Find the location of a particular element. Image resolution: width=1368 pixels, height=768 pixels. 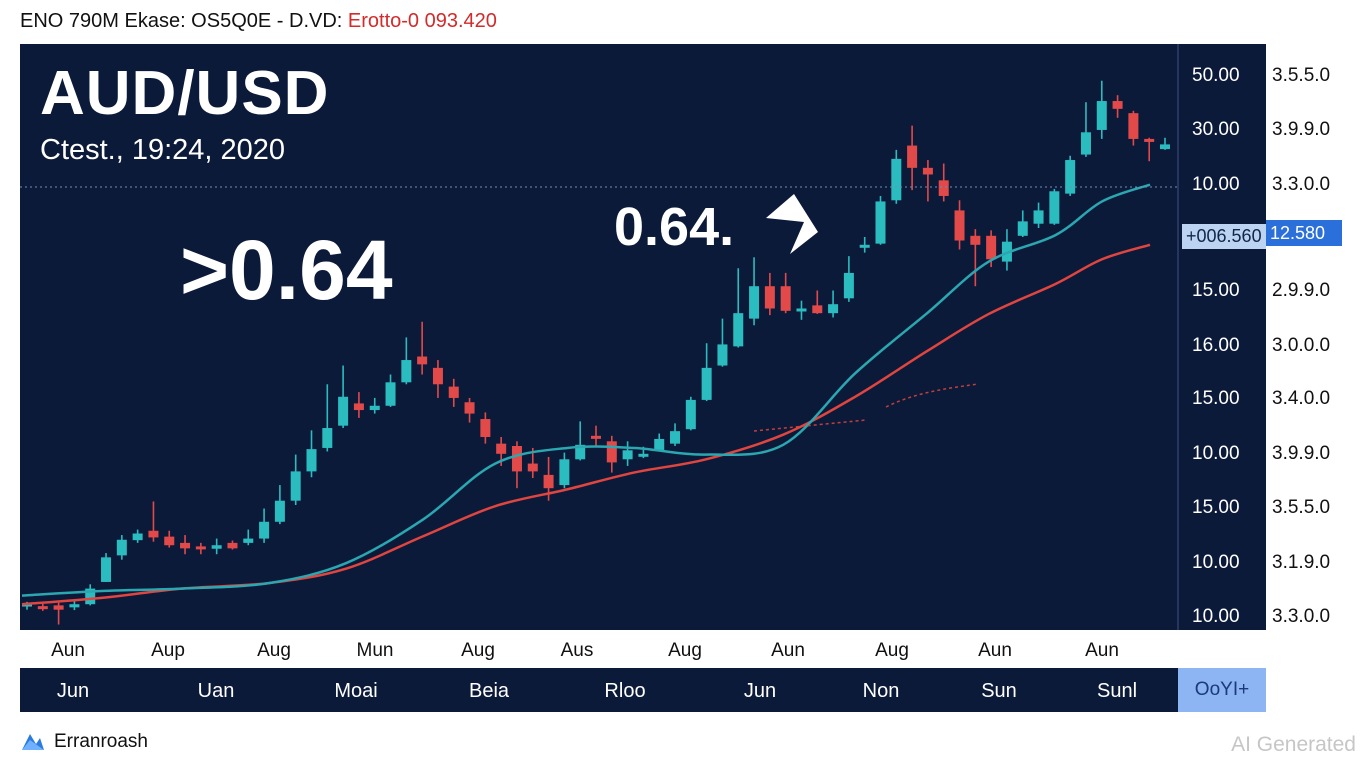

price-callout: 0.64. is located at coordinates (674, 227).